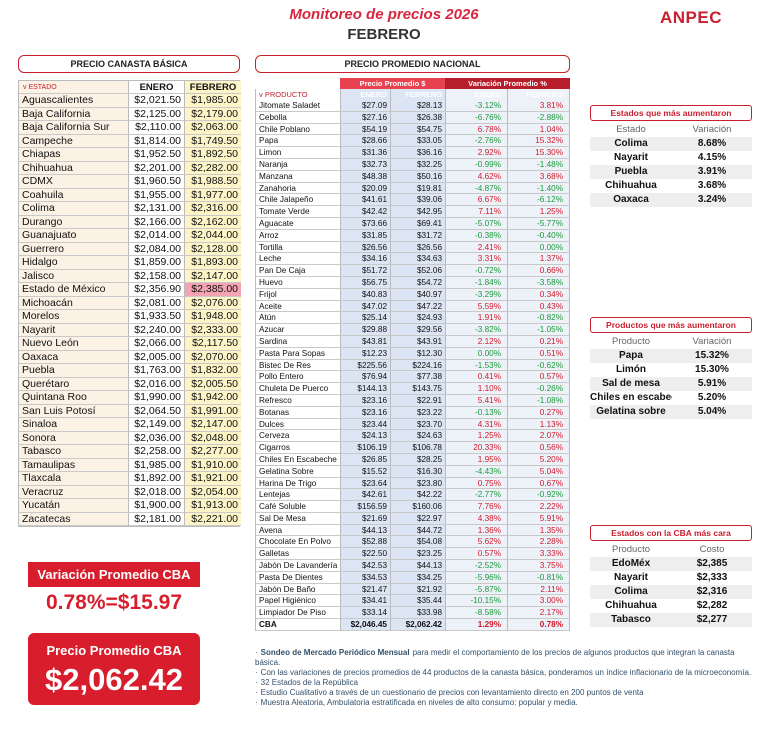  Describe the element at coordinates (297, 247) in the screenshot. I see `product-cell: Tortilla` at that location.